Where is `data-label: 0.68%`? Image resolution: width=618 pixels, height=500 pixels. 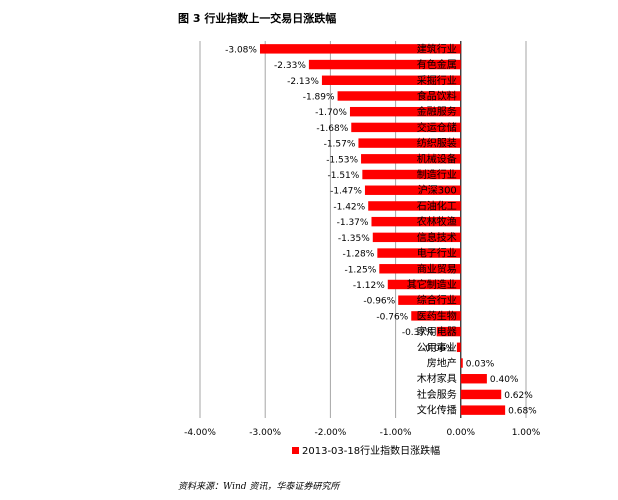 data-label: 0.68% is located at coordinates (522, 412).